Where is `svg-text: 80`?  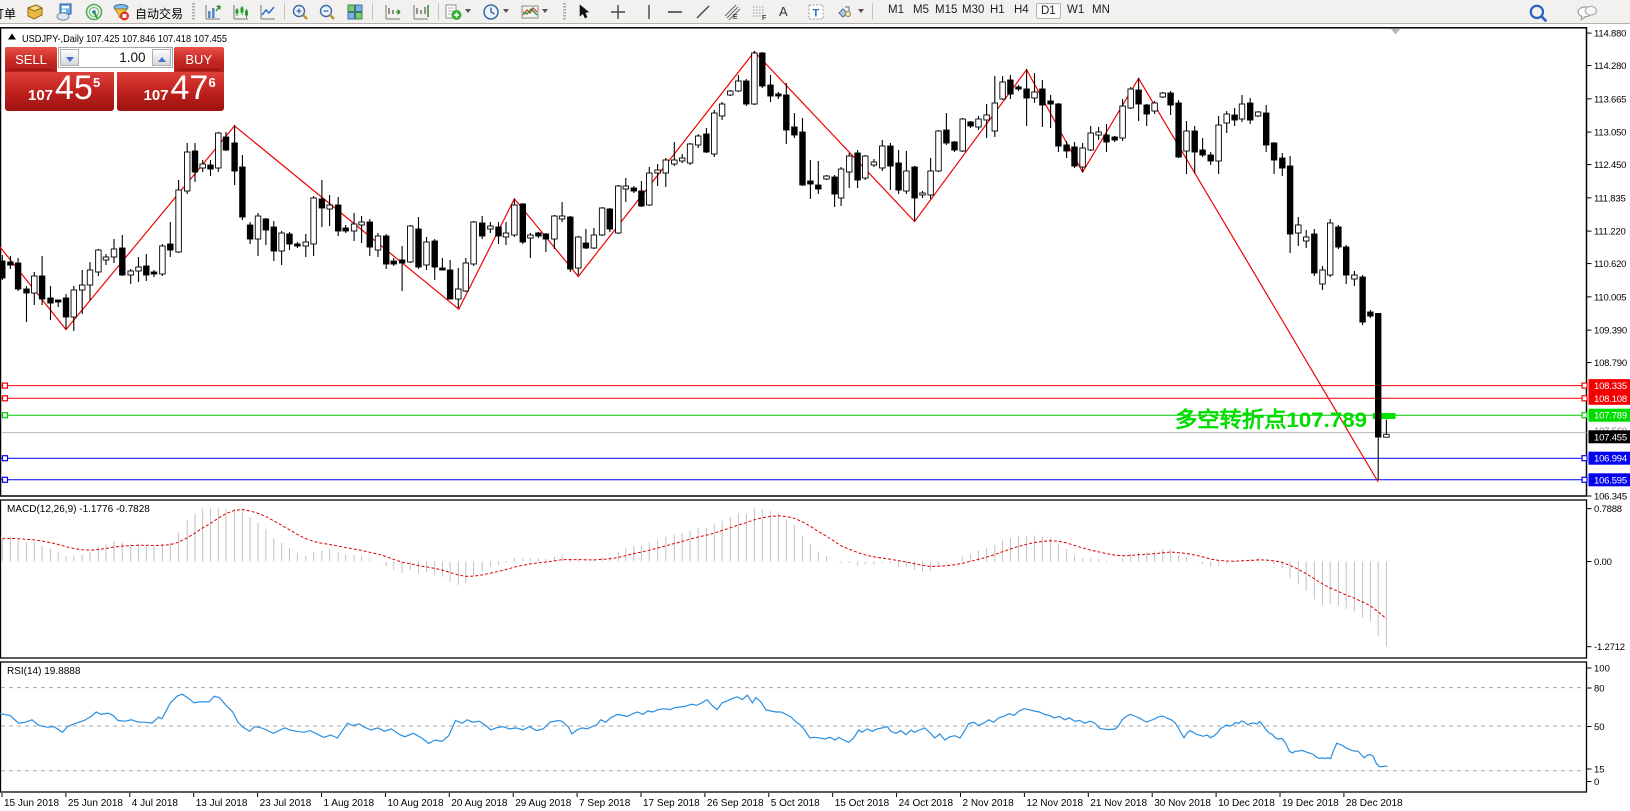 svg-text: 80 is located at coordinates (1599, 689).